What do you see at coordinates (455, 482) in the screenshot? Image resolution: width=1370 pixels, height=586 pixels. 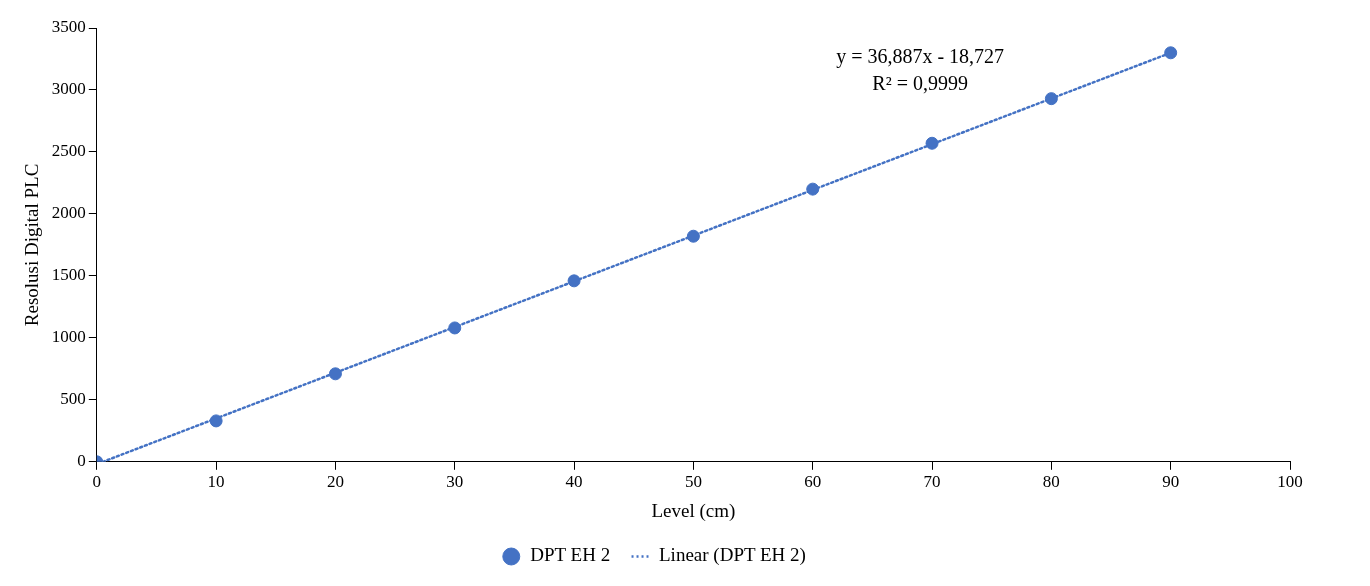 I see `x-tick-label: 30` at bounding box center [455, 482].